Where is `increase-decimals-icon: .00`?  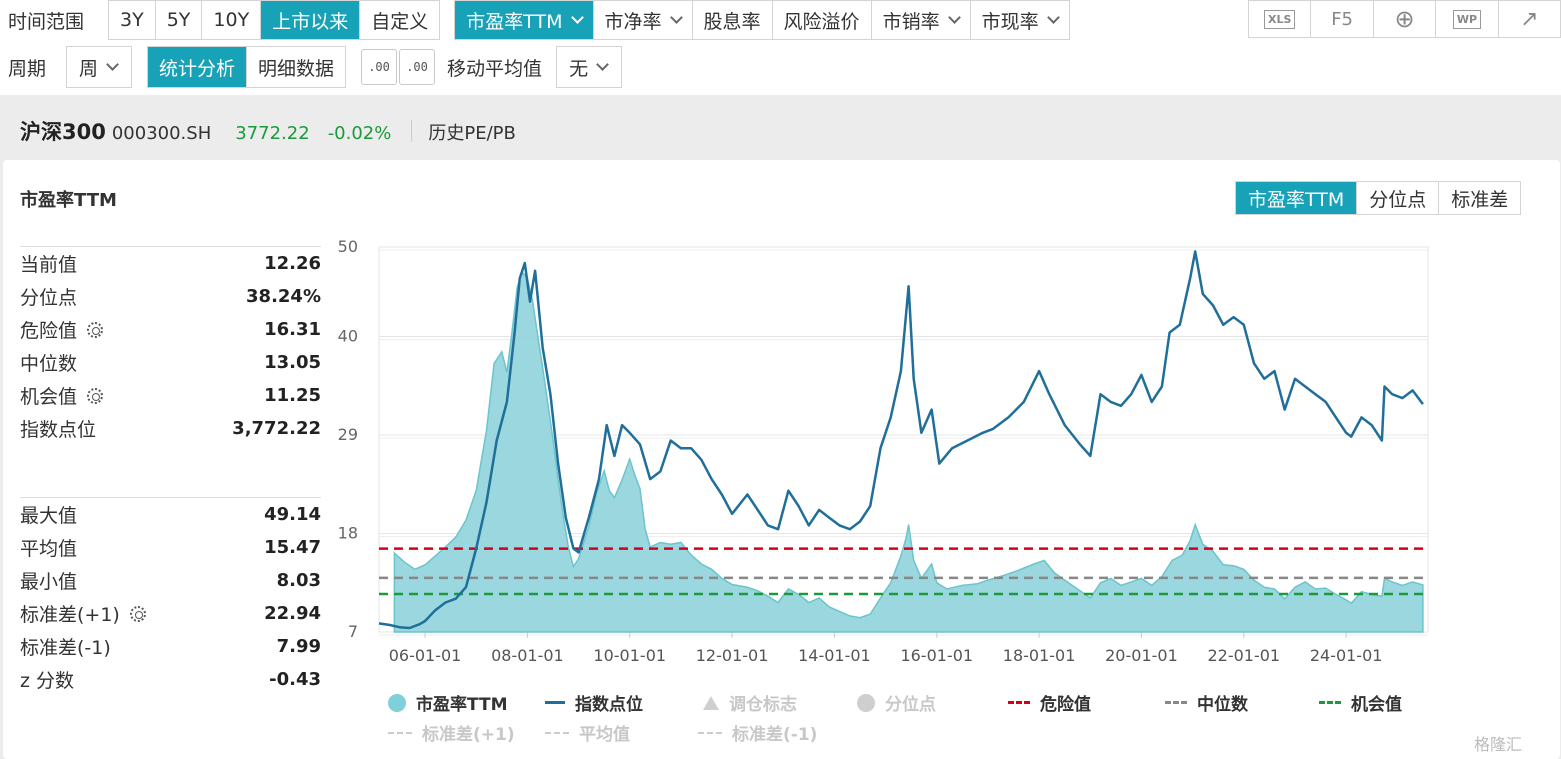 increase-decimals-icon: .00 is located at coordinates (417, 67).